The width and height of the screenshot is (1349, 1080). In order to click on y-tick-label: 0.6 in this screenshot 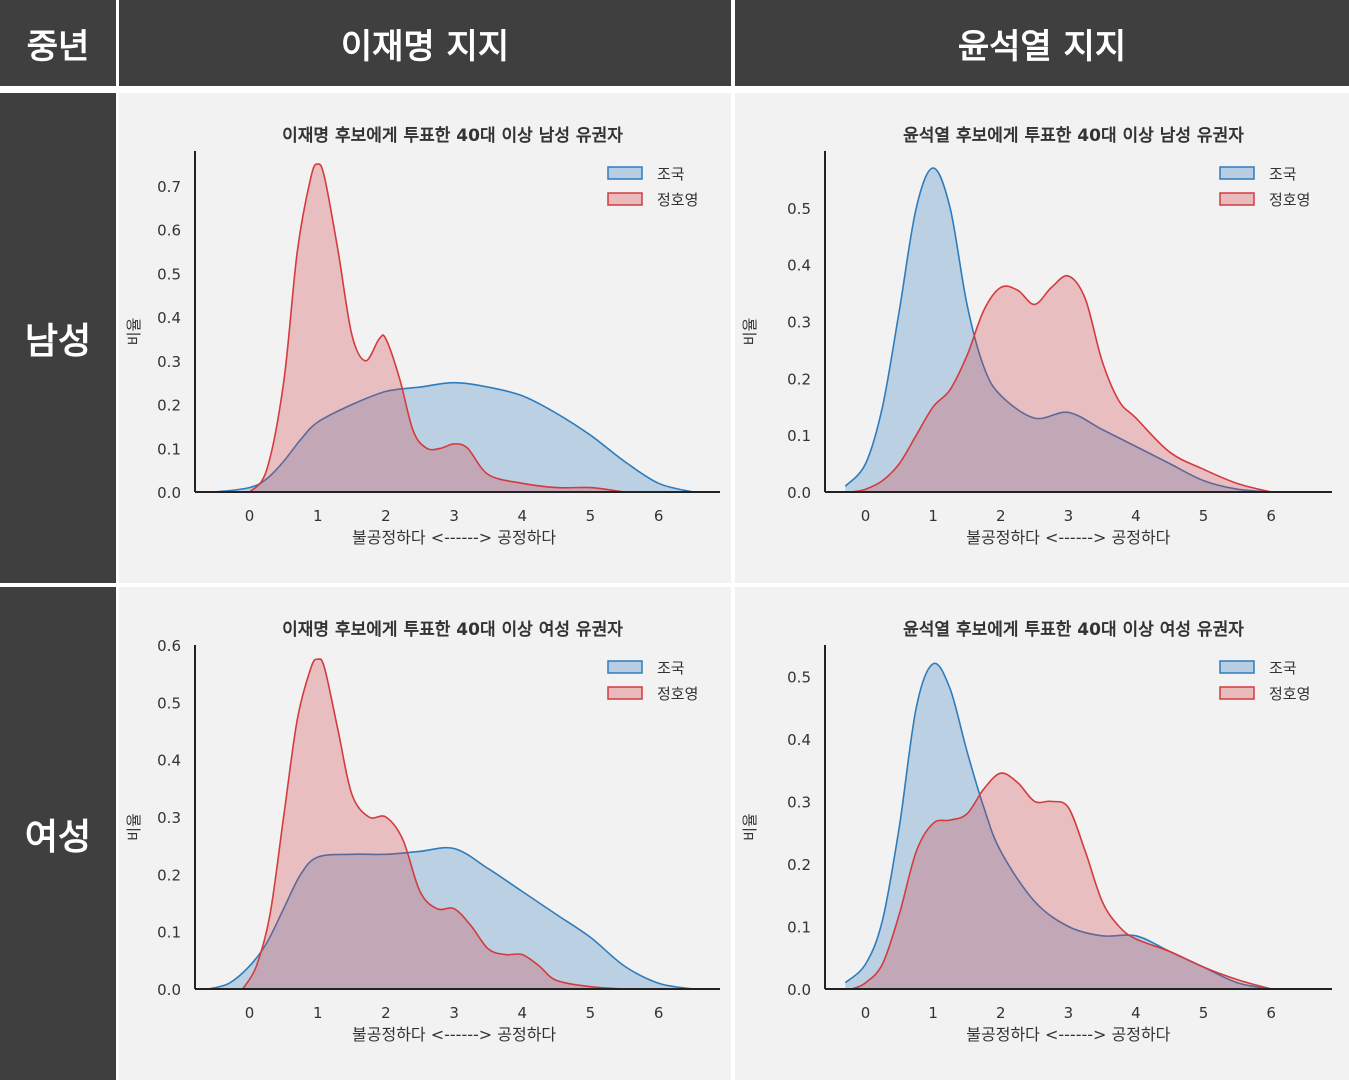, I will do `click(169, 646)`.